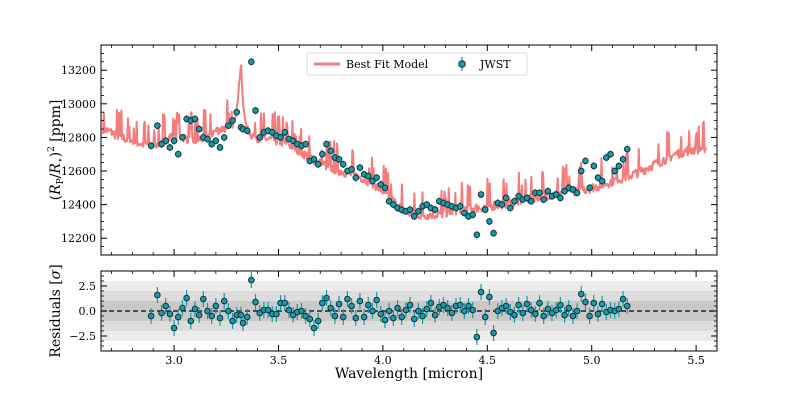 Image resolution: width=806 pixels, height=403 pixels. Describe the element at coordinates (495, 64) in the screenshot. I see `legend-jwst-label: JWST` at that location.